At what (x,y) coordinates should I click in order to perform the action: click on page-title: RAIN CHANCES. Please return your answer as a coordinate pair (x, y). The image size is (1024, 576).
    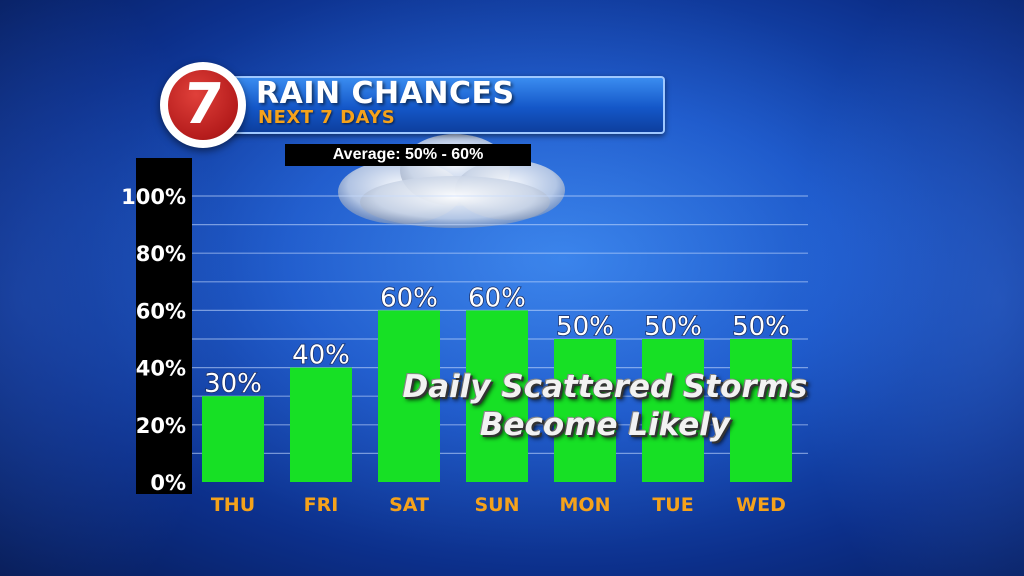
    Looking at the image, I should click on (385, 93).